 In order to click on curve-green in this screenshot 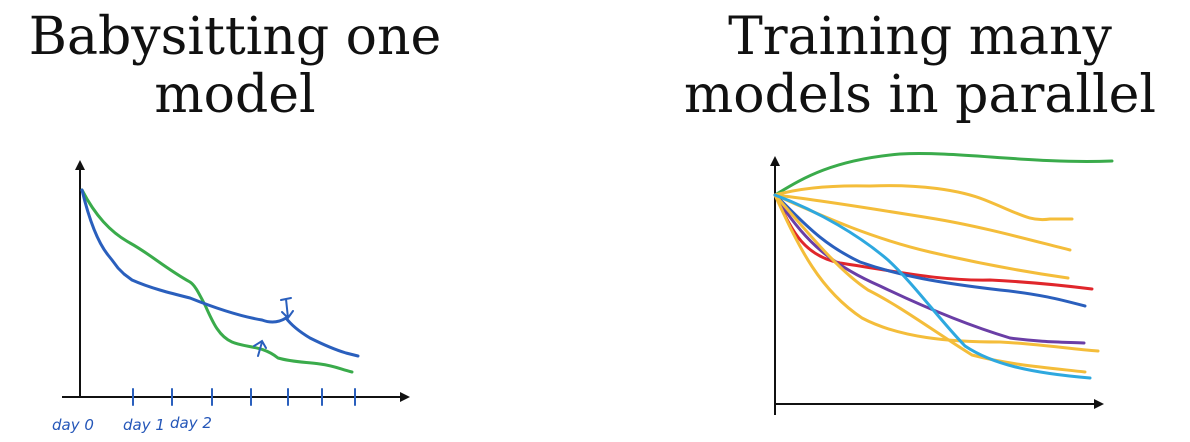, I will do `click(943, 174)`.